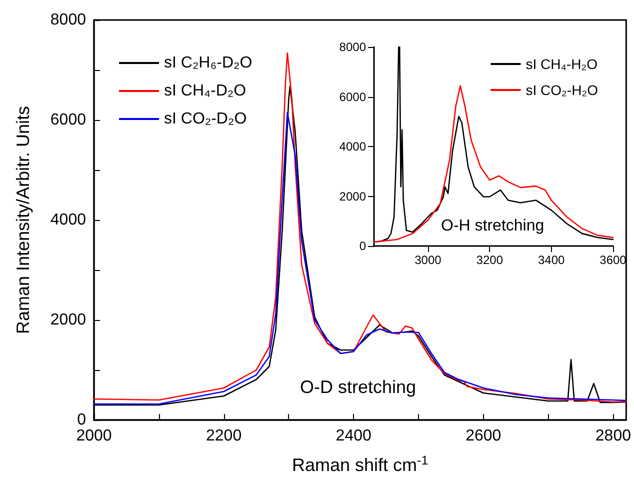 This screenshot has width=634, height=479. What do you see at coordinates (208, 63) in the screenshot?
I see `legend-label: sI C₂H₆-D₂O` at bounding box center [208, 63].